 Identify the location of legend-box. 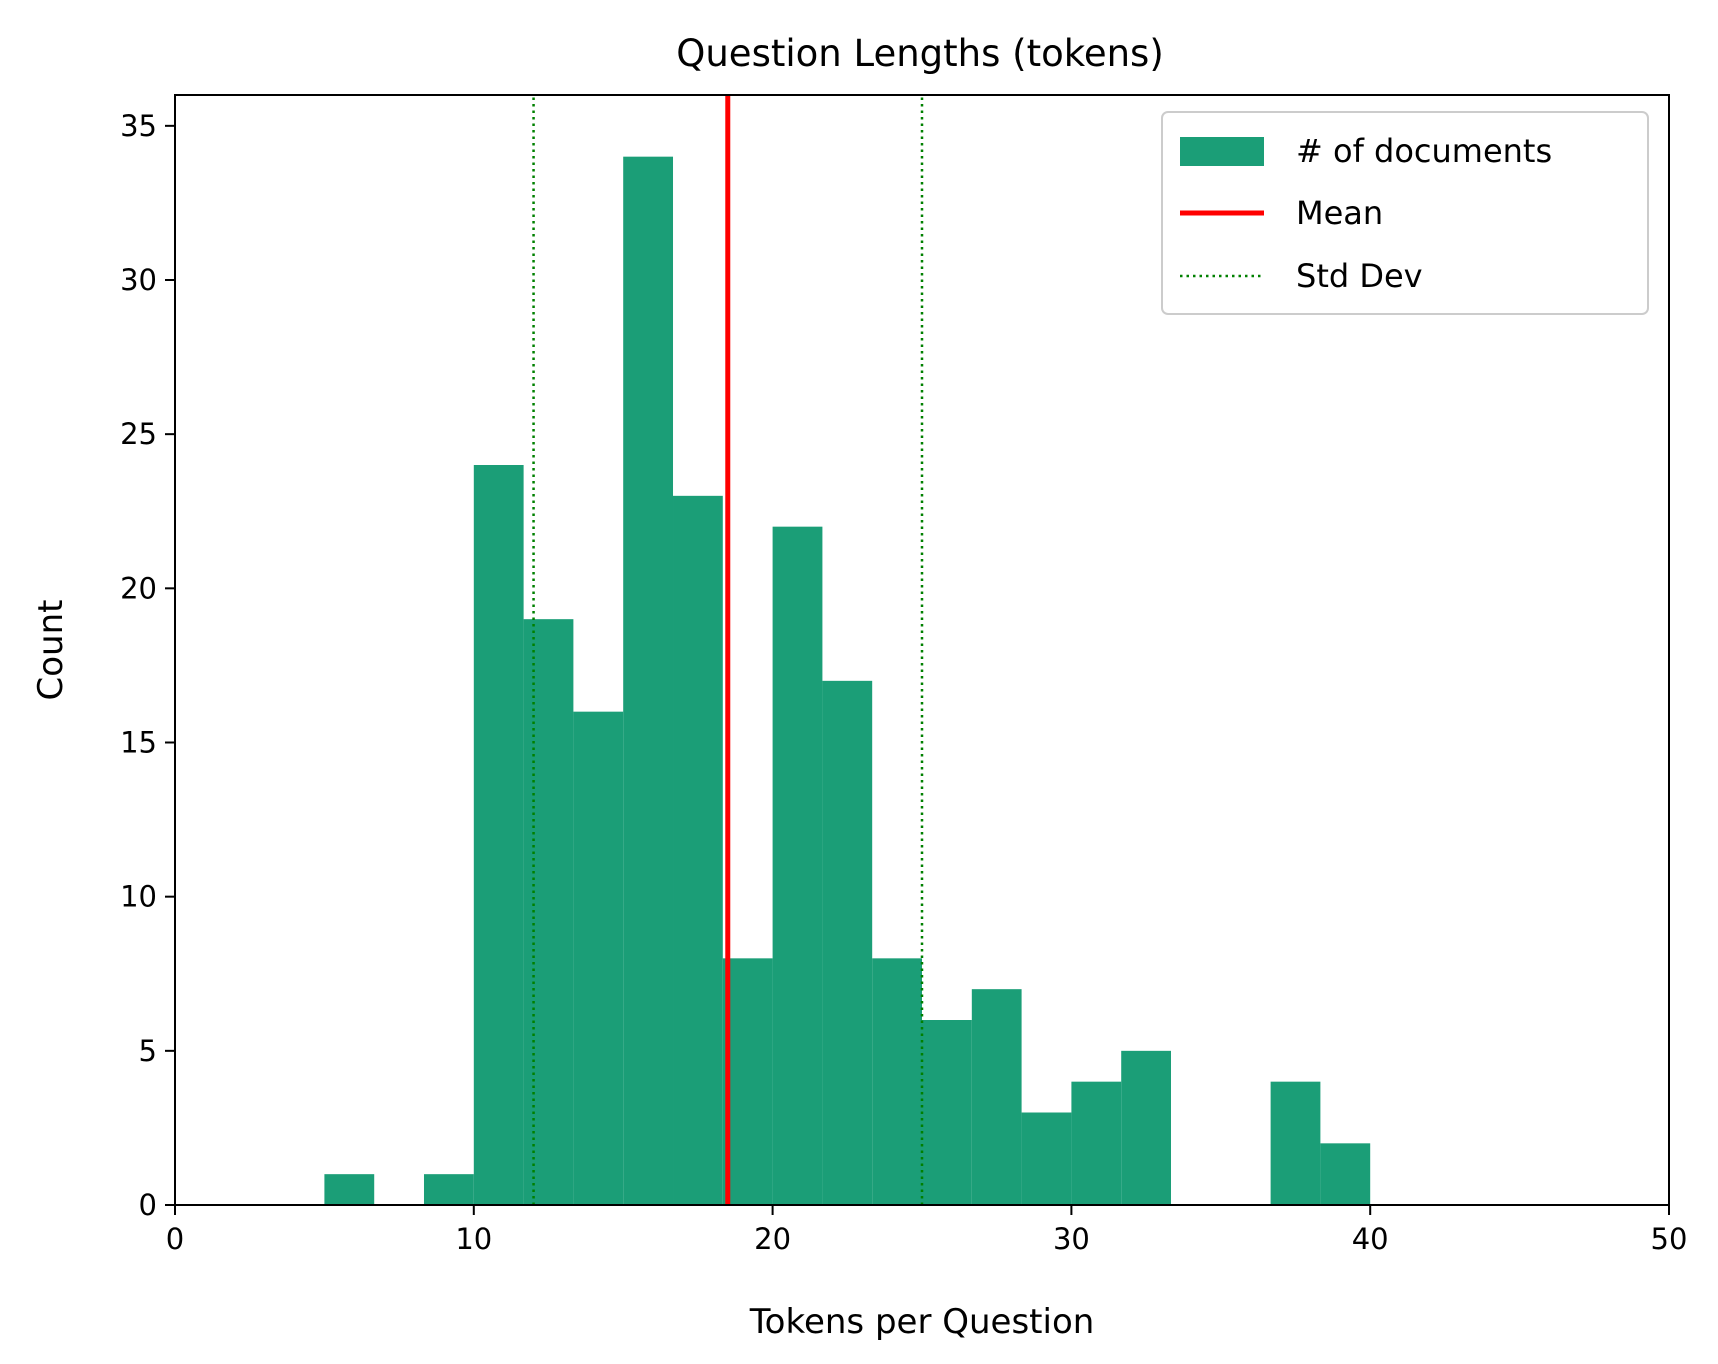
(1405, 213).